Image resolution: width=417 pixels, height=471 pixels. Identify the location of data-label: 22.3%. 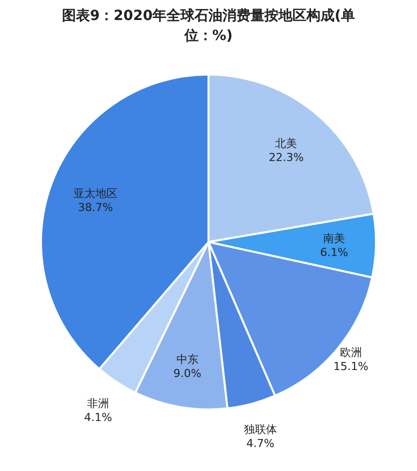
(286, 157).